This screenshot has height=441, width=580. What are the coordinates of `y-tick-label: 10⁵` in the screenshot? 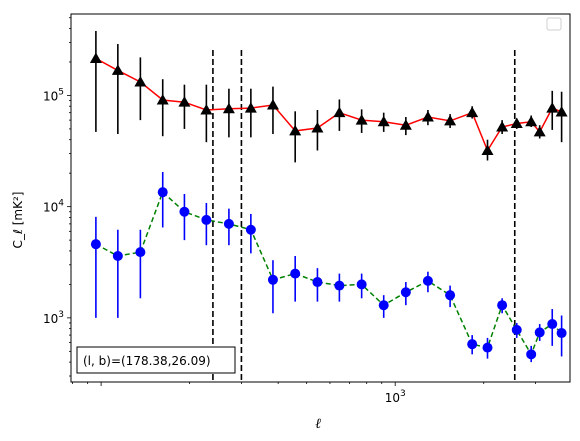 It's located at (53, 95).